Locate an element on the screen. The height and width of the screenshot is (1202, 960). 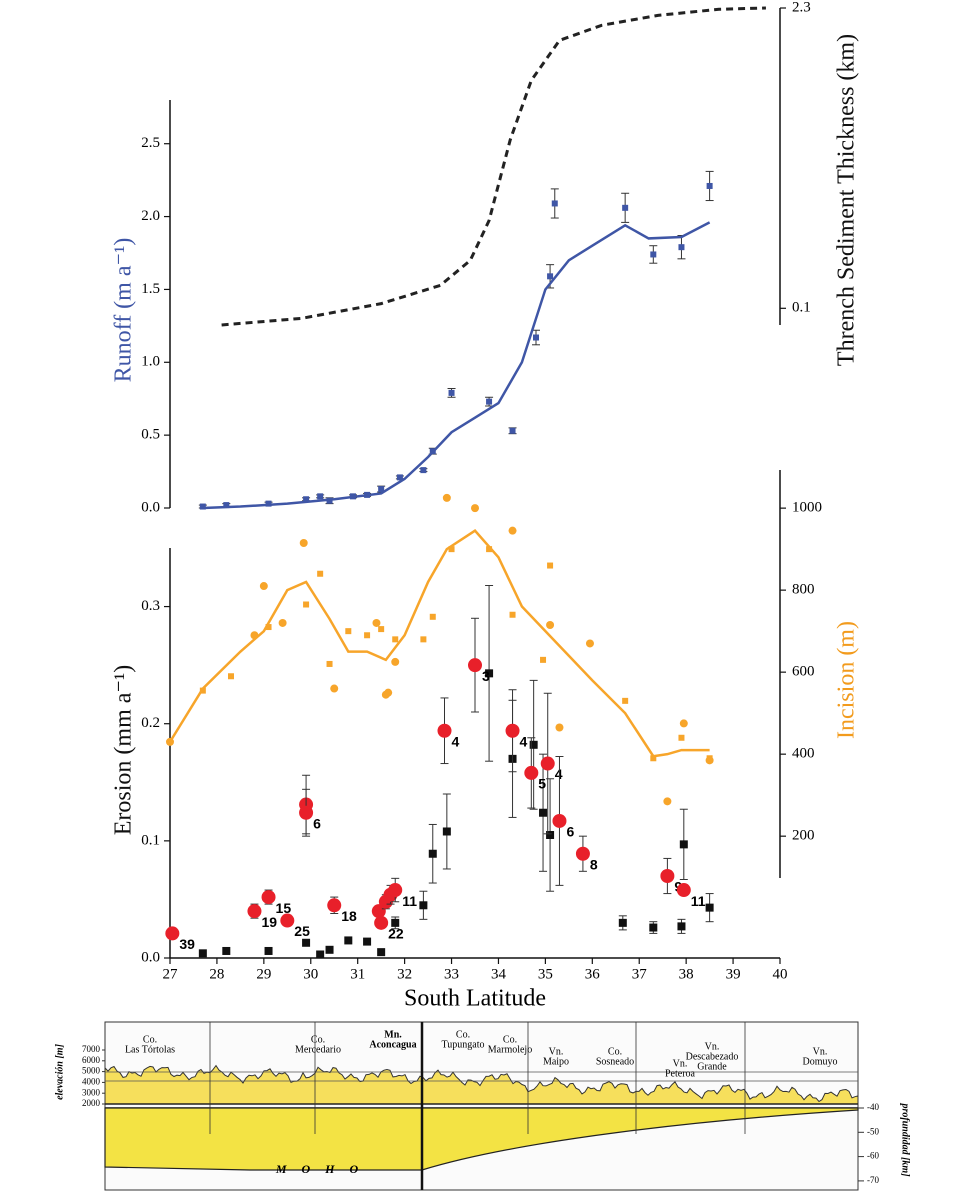
y-tick-label: 2.0 is located at coordinates (150, 216).